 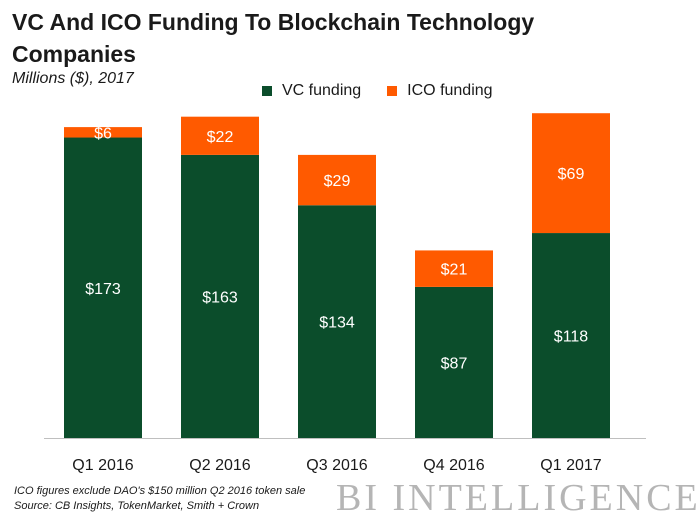 I want to click on chart-subtitle: Millions ($), 2017, so click(x=73, y=78).